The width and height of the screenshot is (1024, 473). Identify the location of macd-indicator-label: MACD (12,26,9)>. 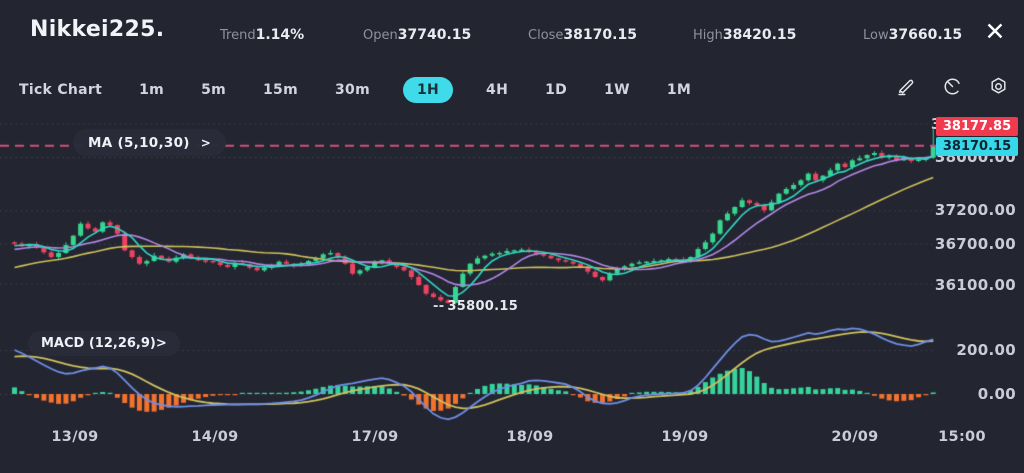
(104, 343).